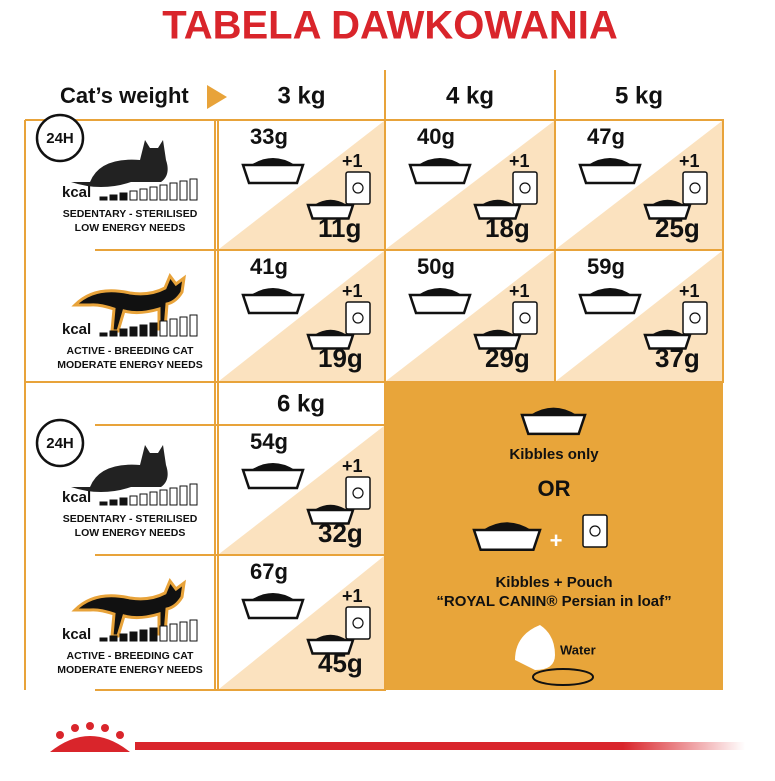  I want to click on kibbles-dose: 41g, so click(269, 266).